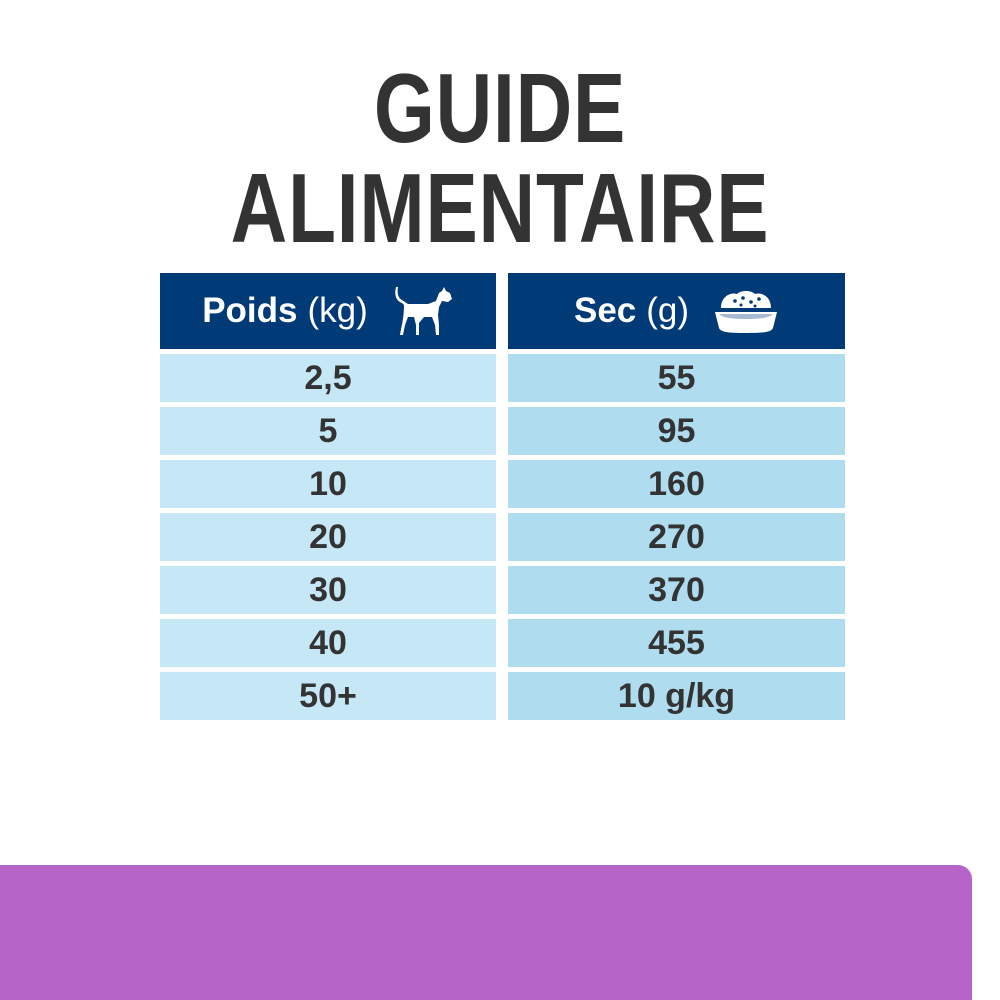  What do you see at coordinates (676, 537) in the screenshot?
I see `dry-food-cell: 270` at bounding box center [676, 537].